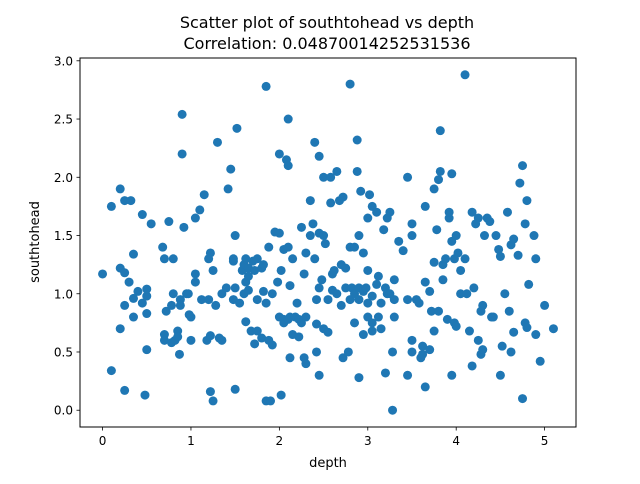 The height and width of the screenshot is (484, 640). Describe the element at coordinates (368, 441) in the screenshot. I see `x-tick-label: 3` at that location.